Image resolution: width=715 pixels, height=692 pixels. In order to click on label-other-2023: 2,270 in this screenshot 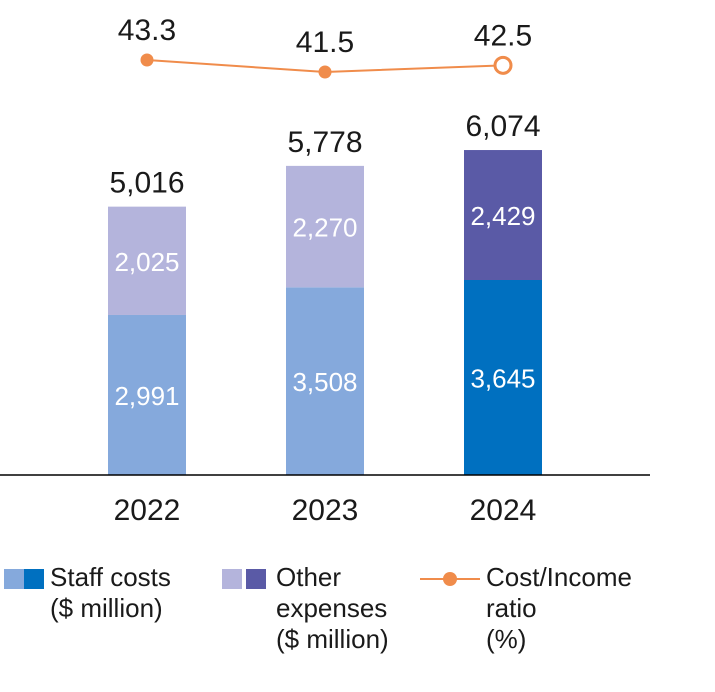, I will do `click(324, 228)`.